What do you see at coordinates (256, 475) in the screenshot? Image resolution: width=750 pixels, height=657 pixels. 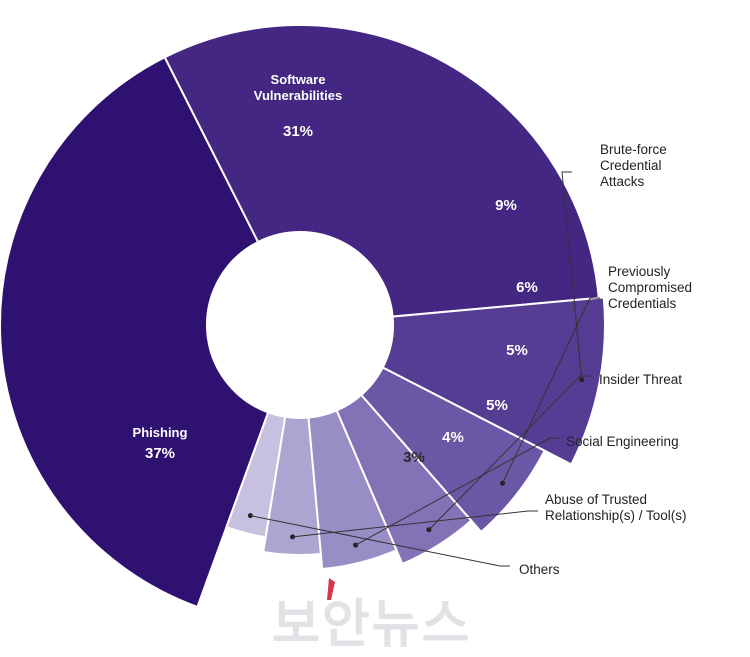 I see `slice-others` at bounding box center [256, 475].